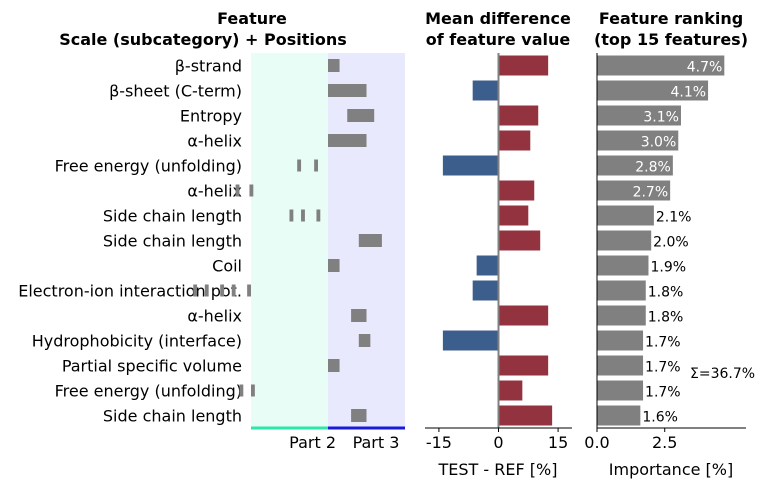 This screenshot has width=770, height=489. I want to click on panel-2-title-line-1: Mean difference, so click(498, 18).